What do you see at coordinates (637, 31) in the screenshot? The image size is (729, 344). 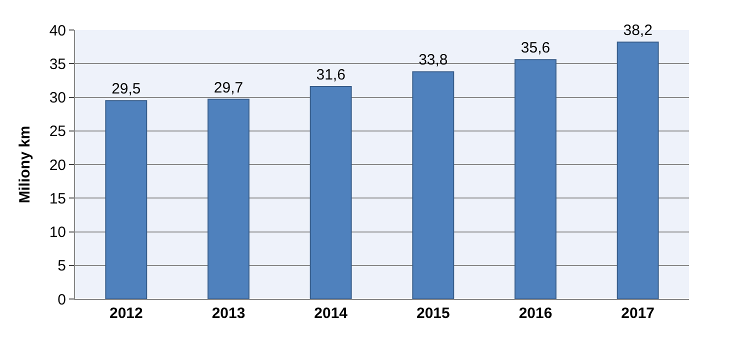 I see `data-label: 38,2` at bounding box center [637, 31].